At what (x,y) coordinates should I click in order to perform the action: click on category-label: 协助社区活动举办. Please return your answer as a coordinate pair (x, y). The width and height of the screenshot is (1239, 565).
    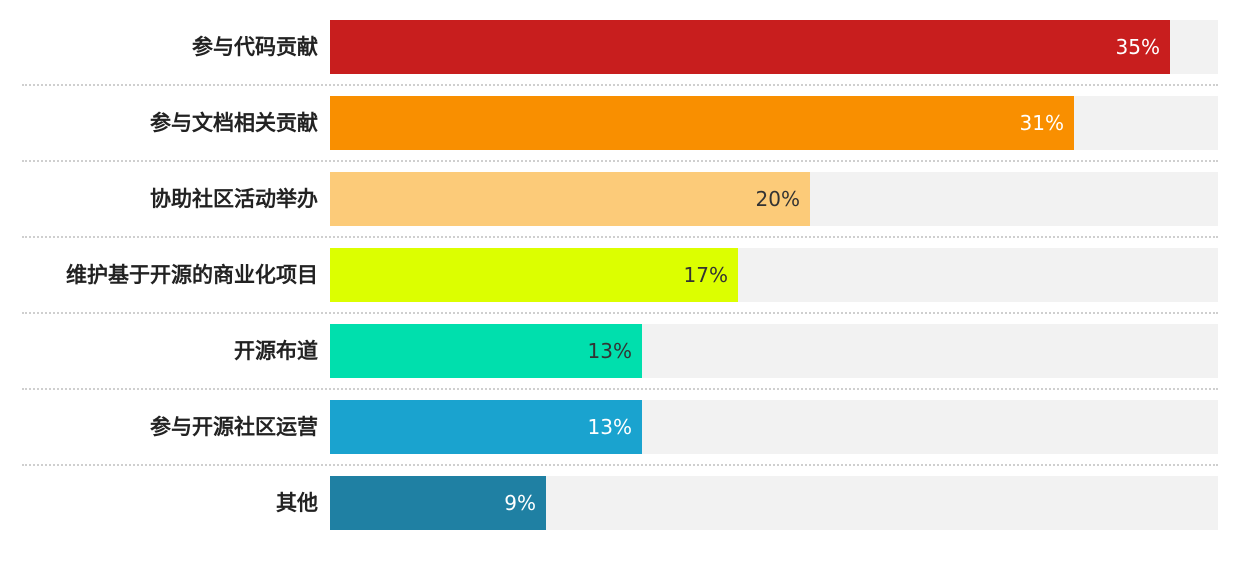
    Looking at the image, I should click on (234, 199).